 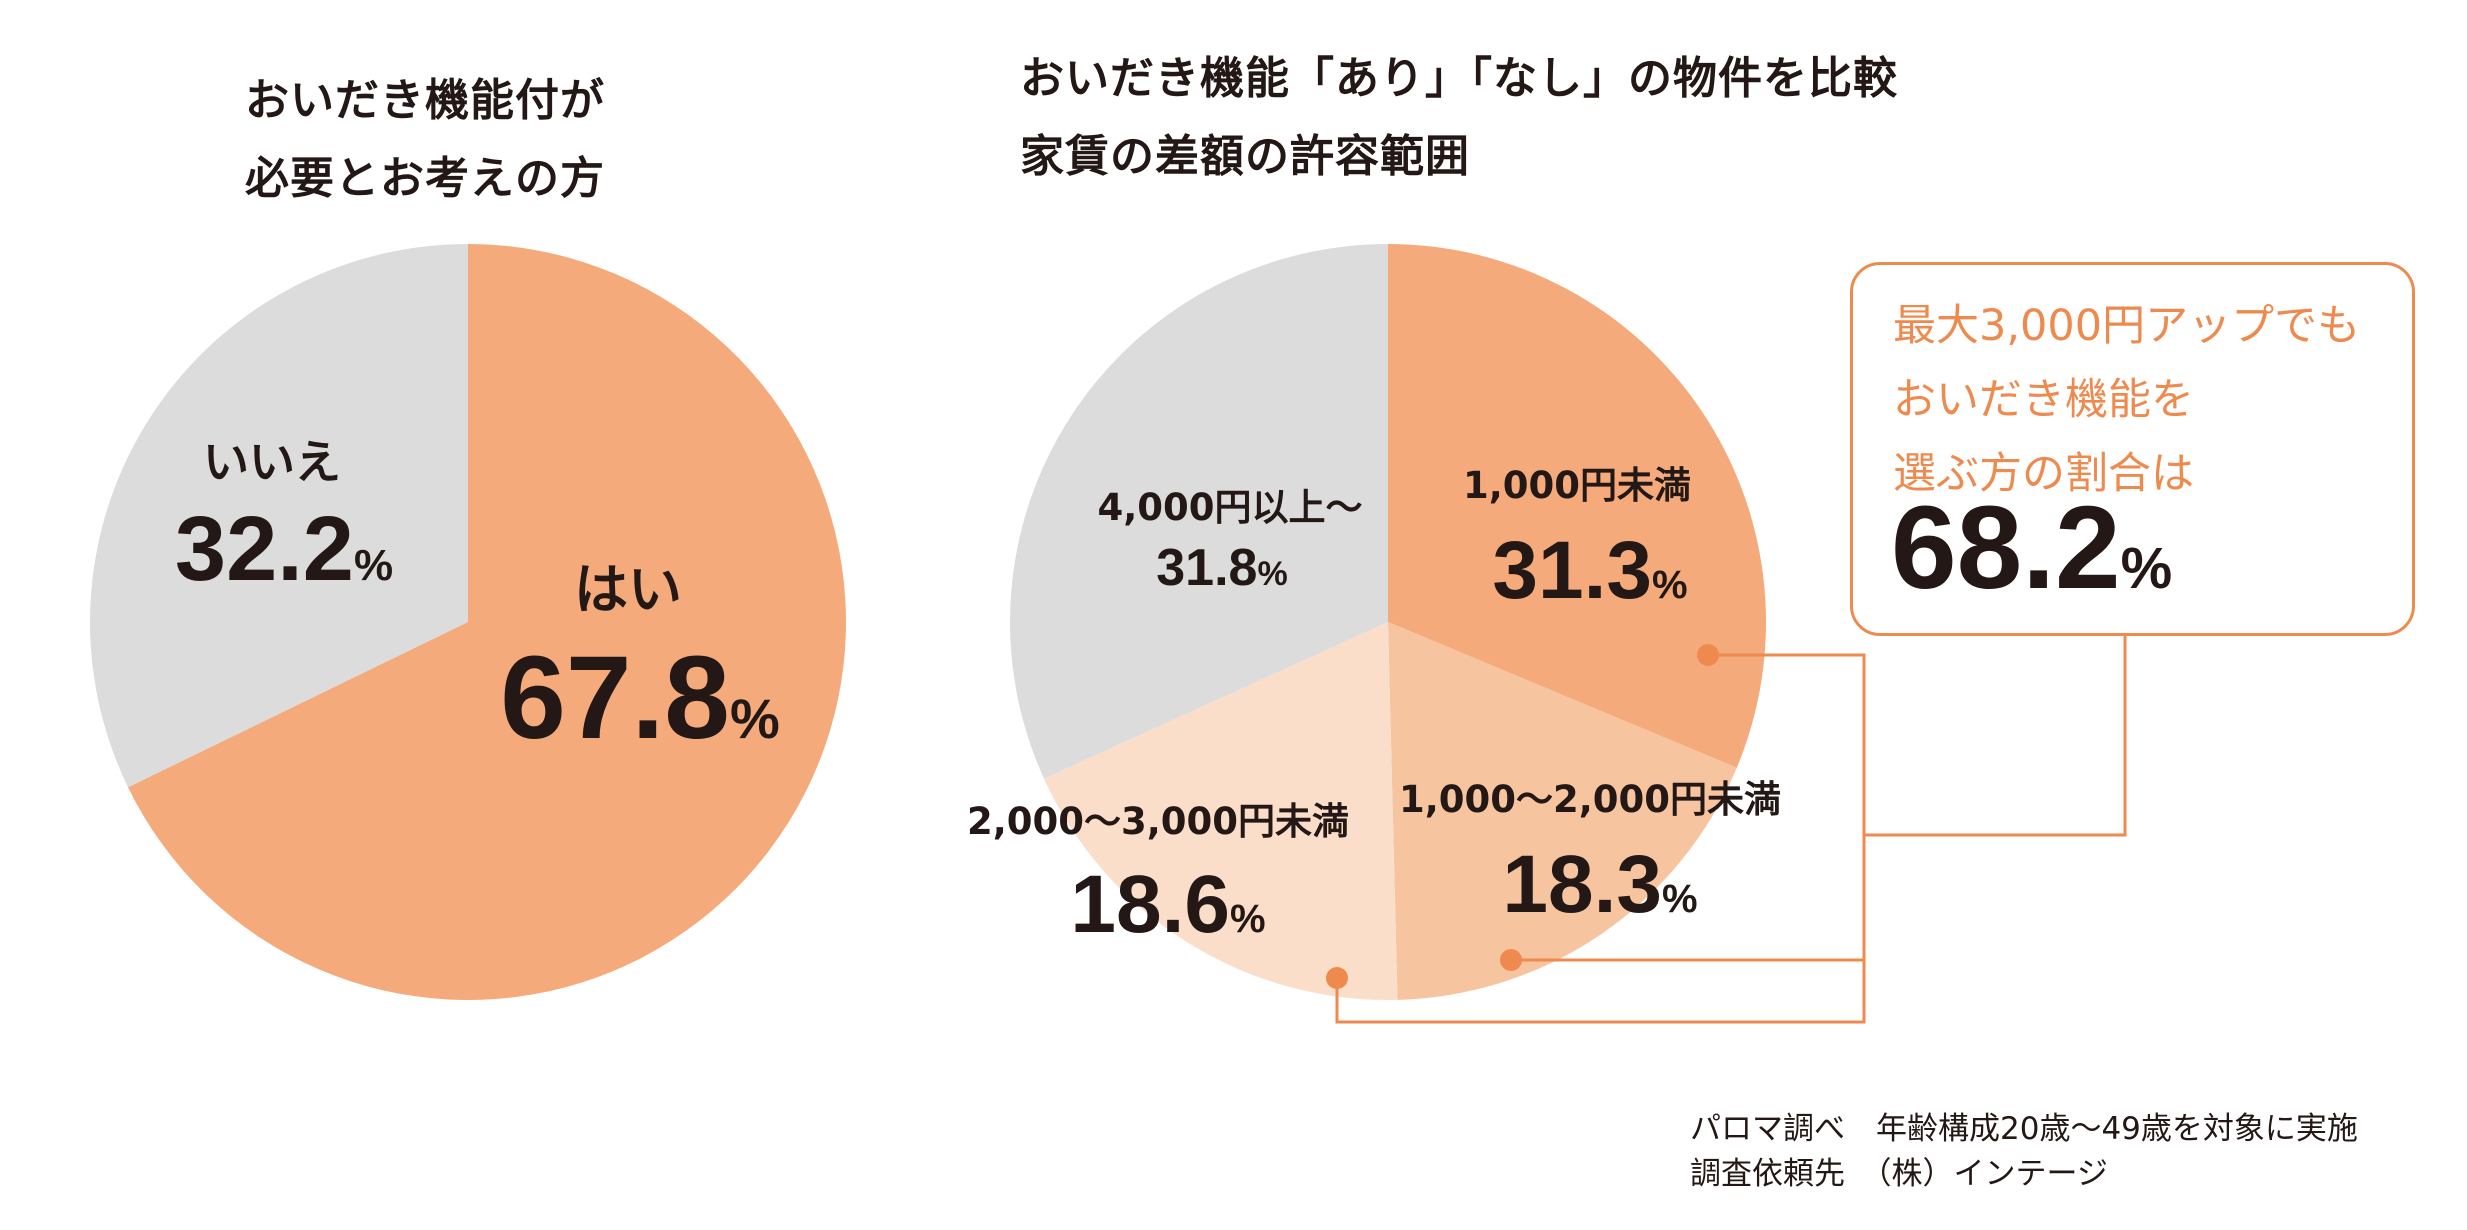 What do you see at coordinates (1995, 735) in the screenshot?
I see `leader-line-callout` at bounding box center [1995, 735].